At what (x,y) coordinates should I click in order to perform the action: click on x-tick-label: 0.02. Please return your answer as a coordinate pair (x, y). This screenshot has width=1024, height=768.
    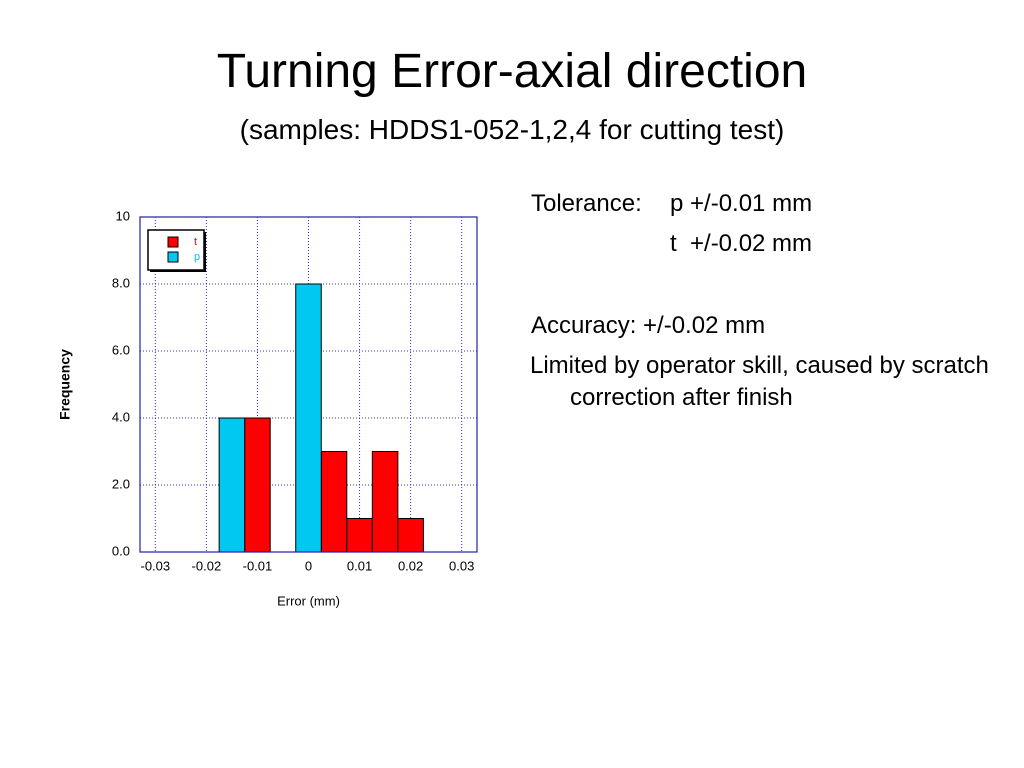
    Looking at the image, I should click on (410, 565).